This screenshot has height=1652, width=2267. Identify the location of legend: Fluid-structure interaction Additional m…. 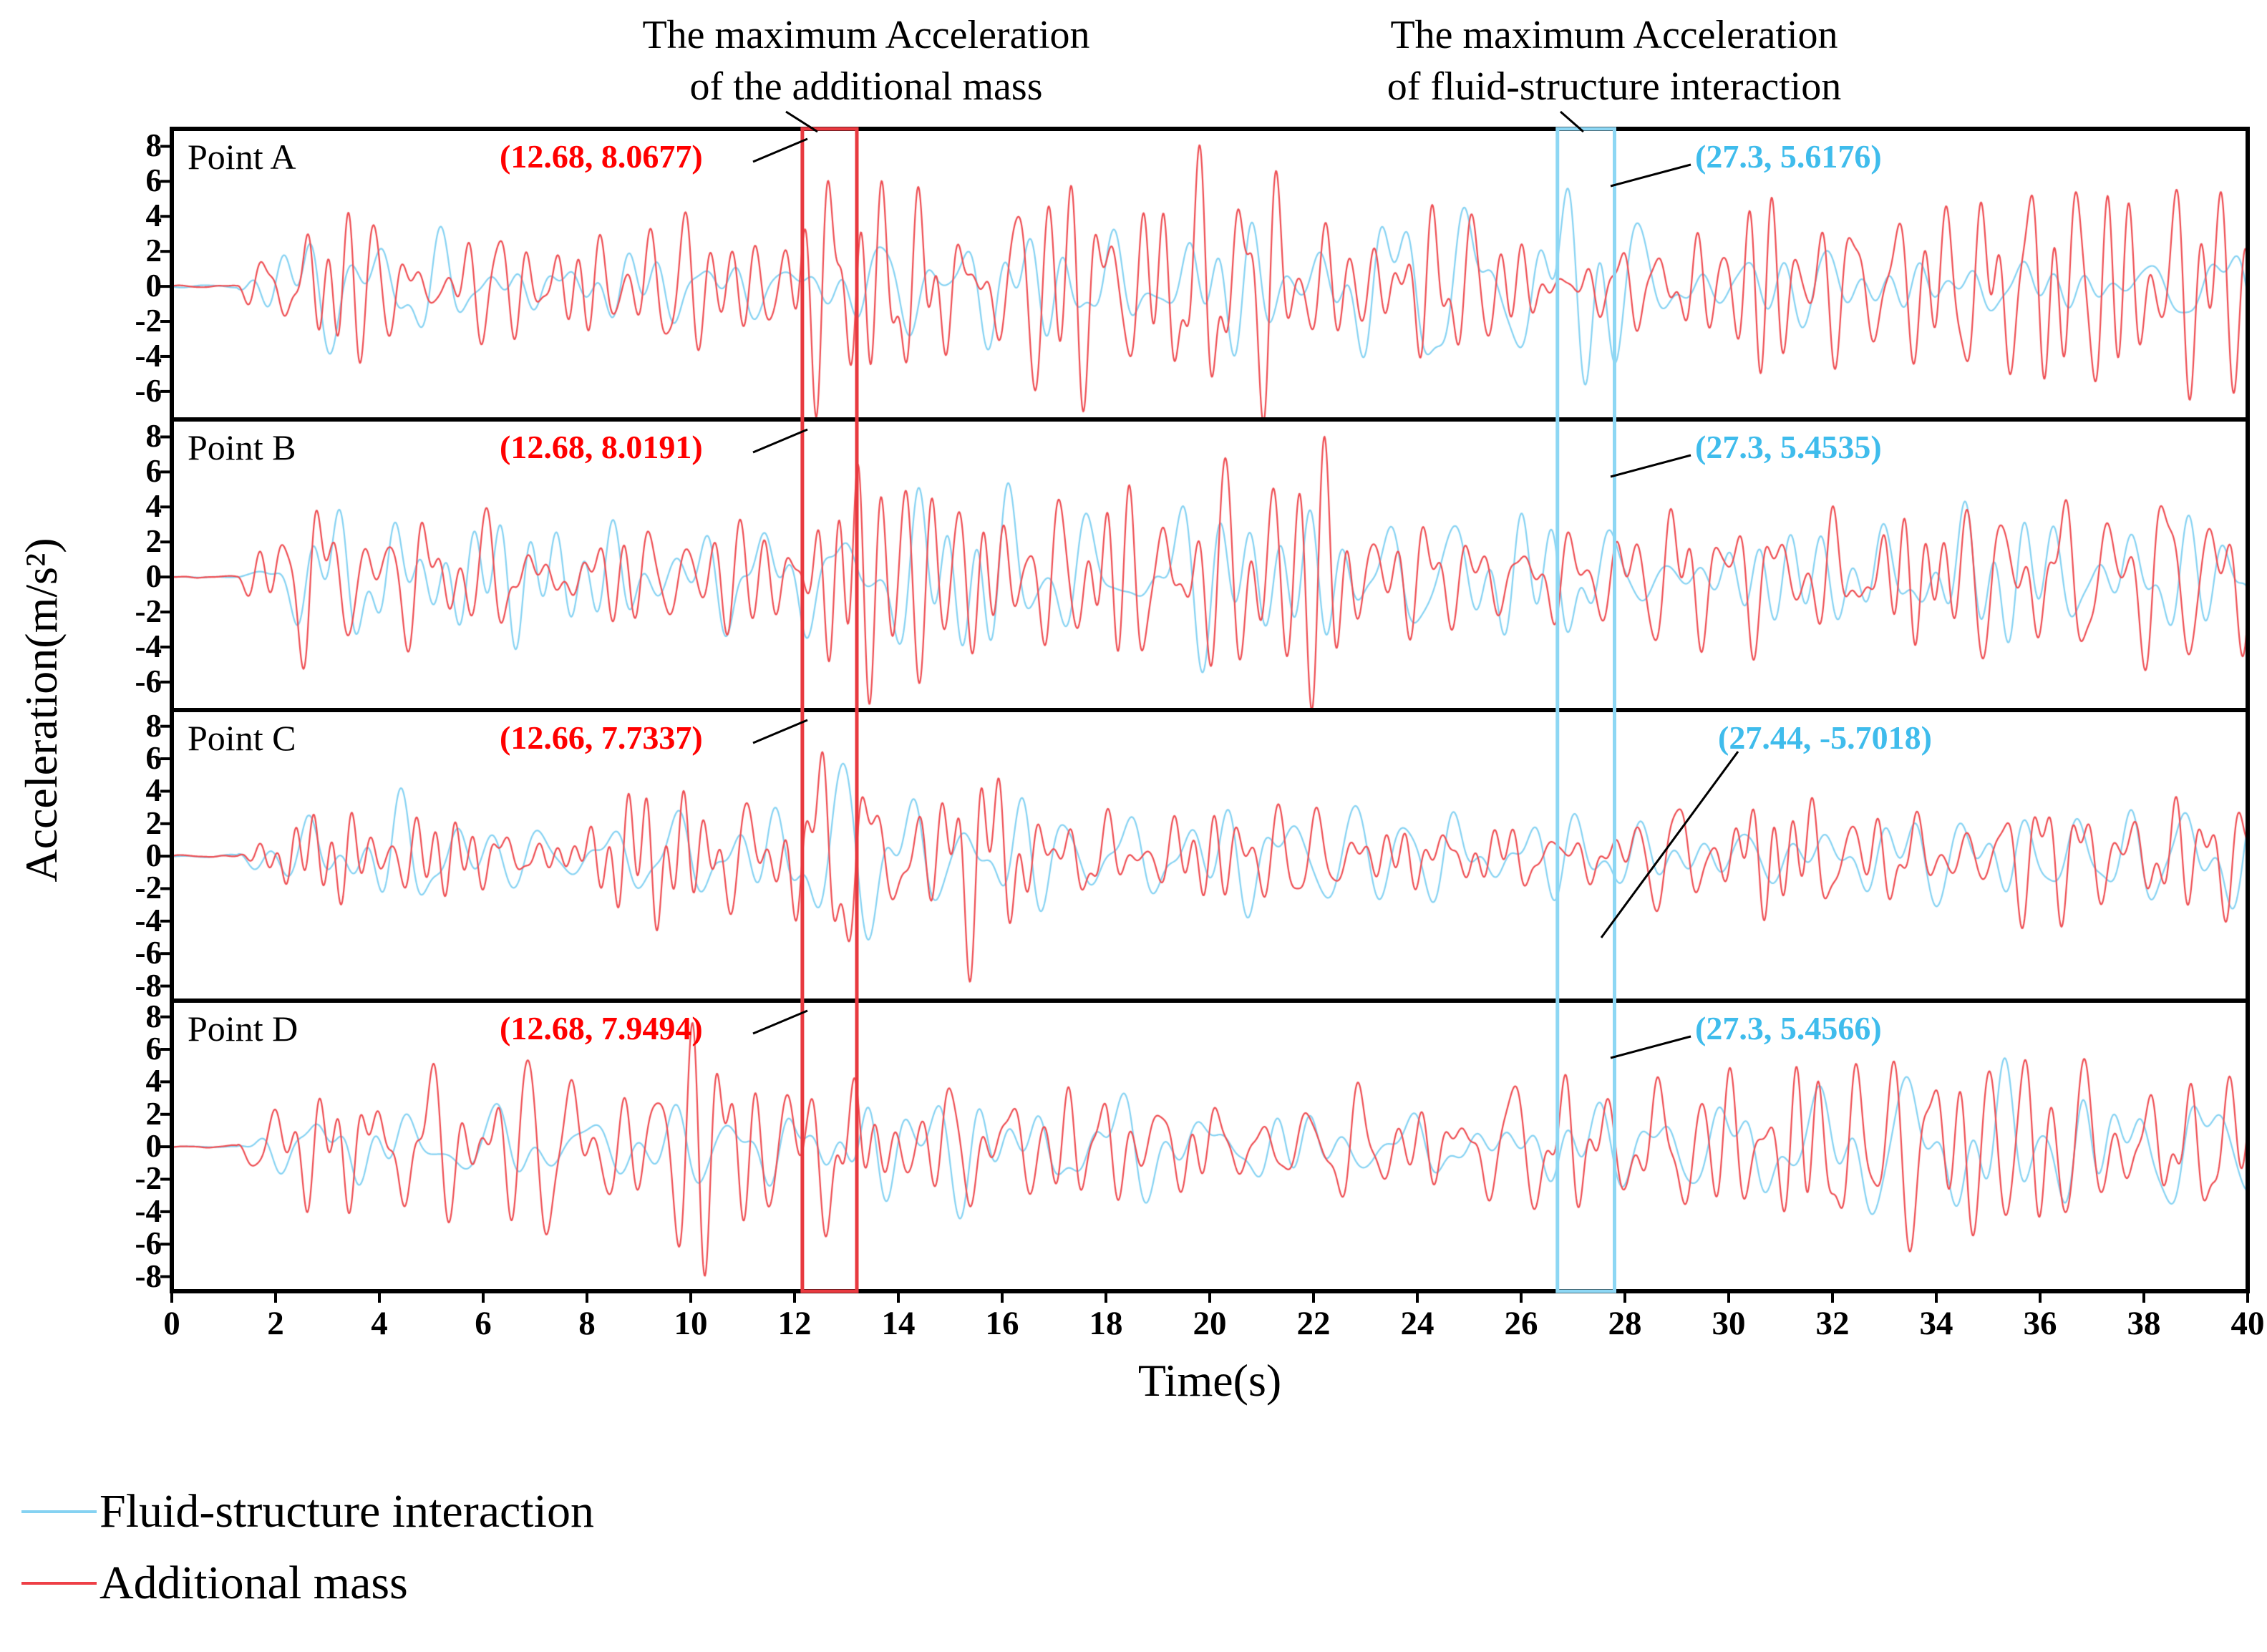
(307, 1547).